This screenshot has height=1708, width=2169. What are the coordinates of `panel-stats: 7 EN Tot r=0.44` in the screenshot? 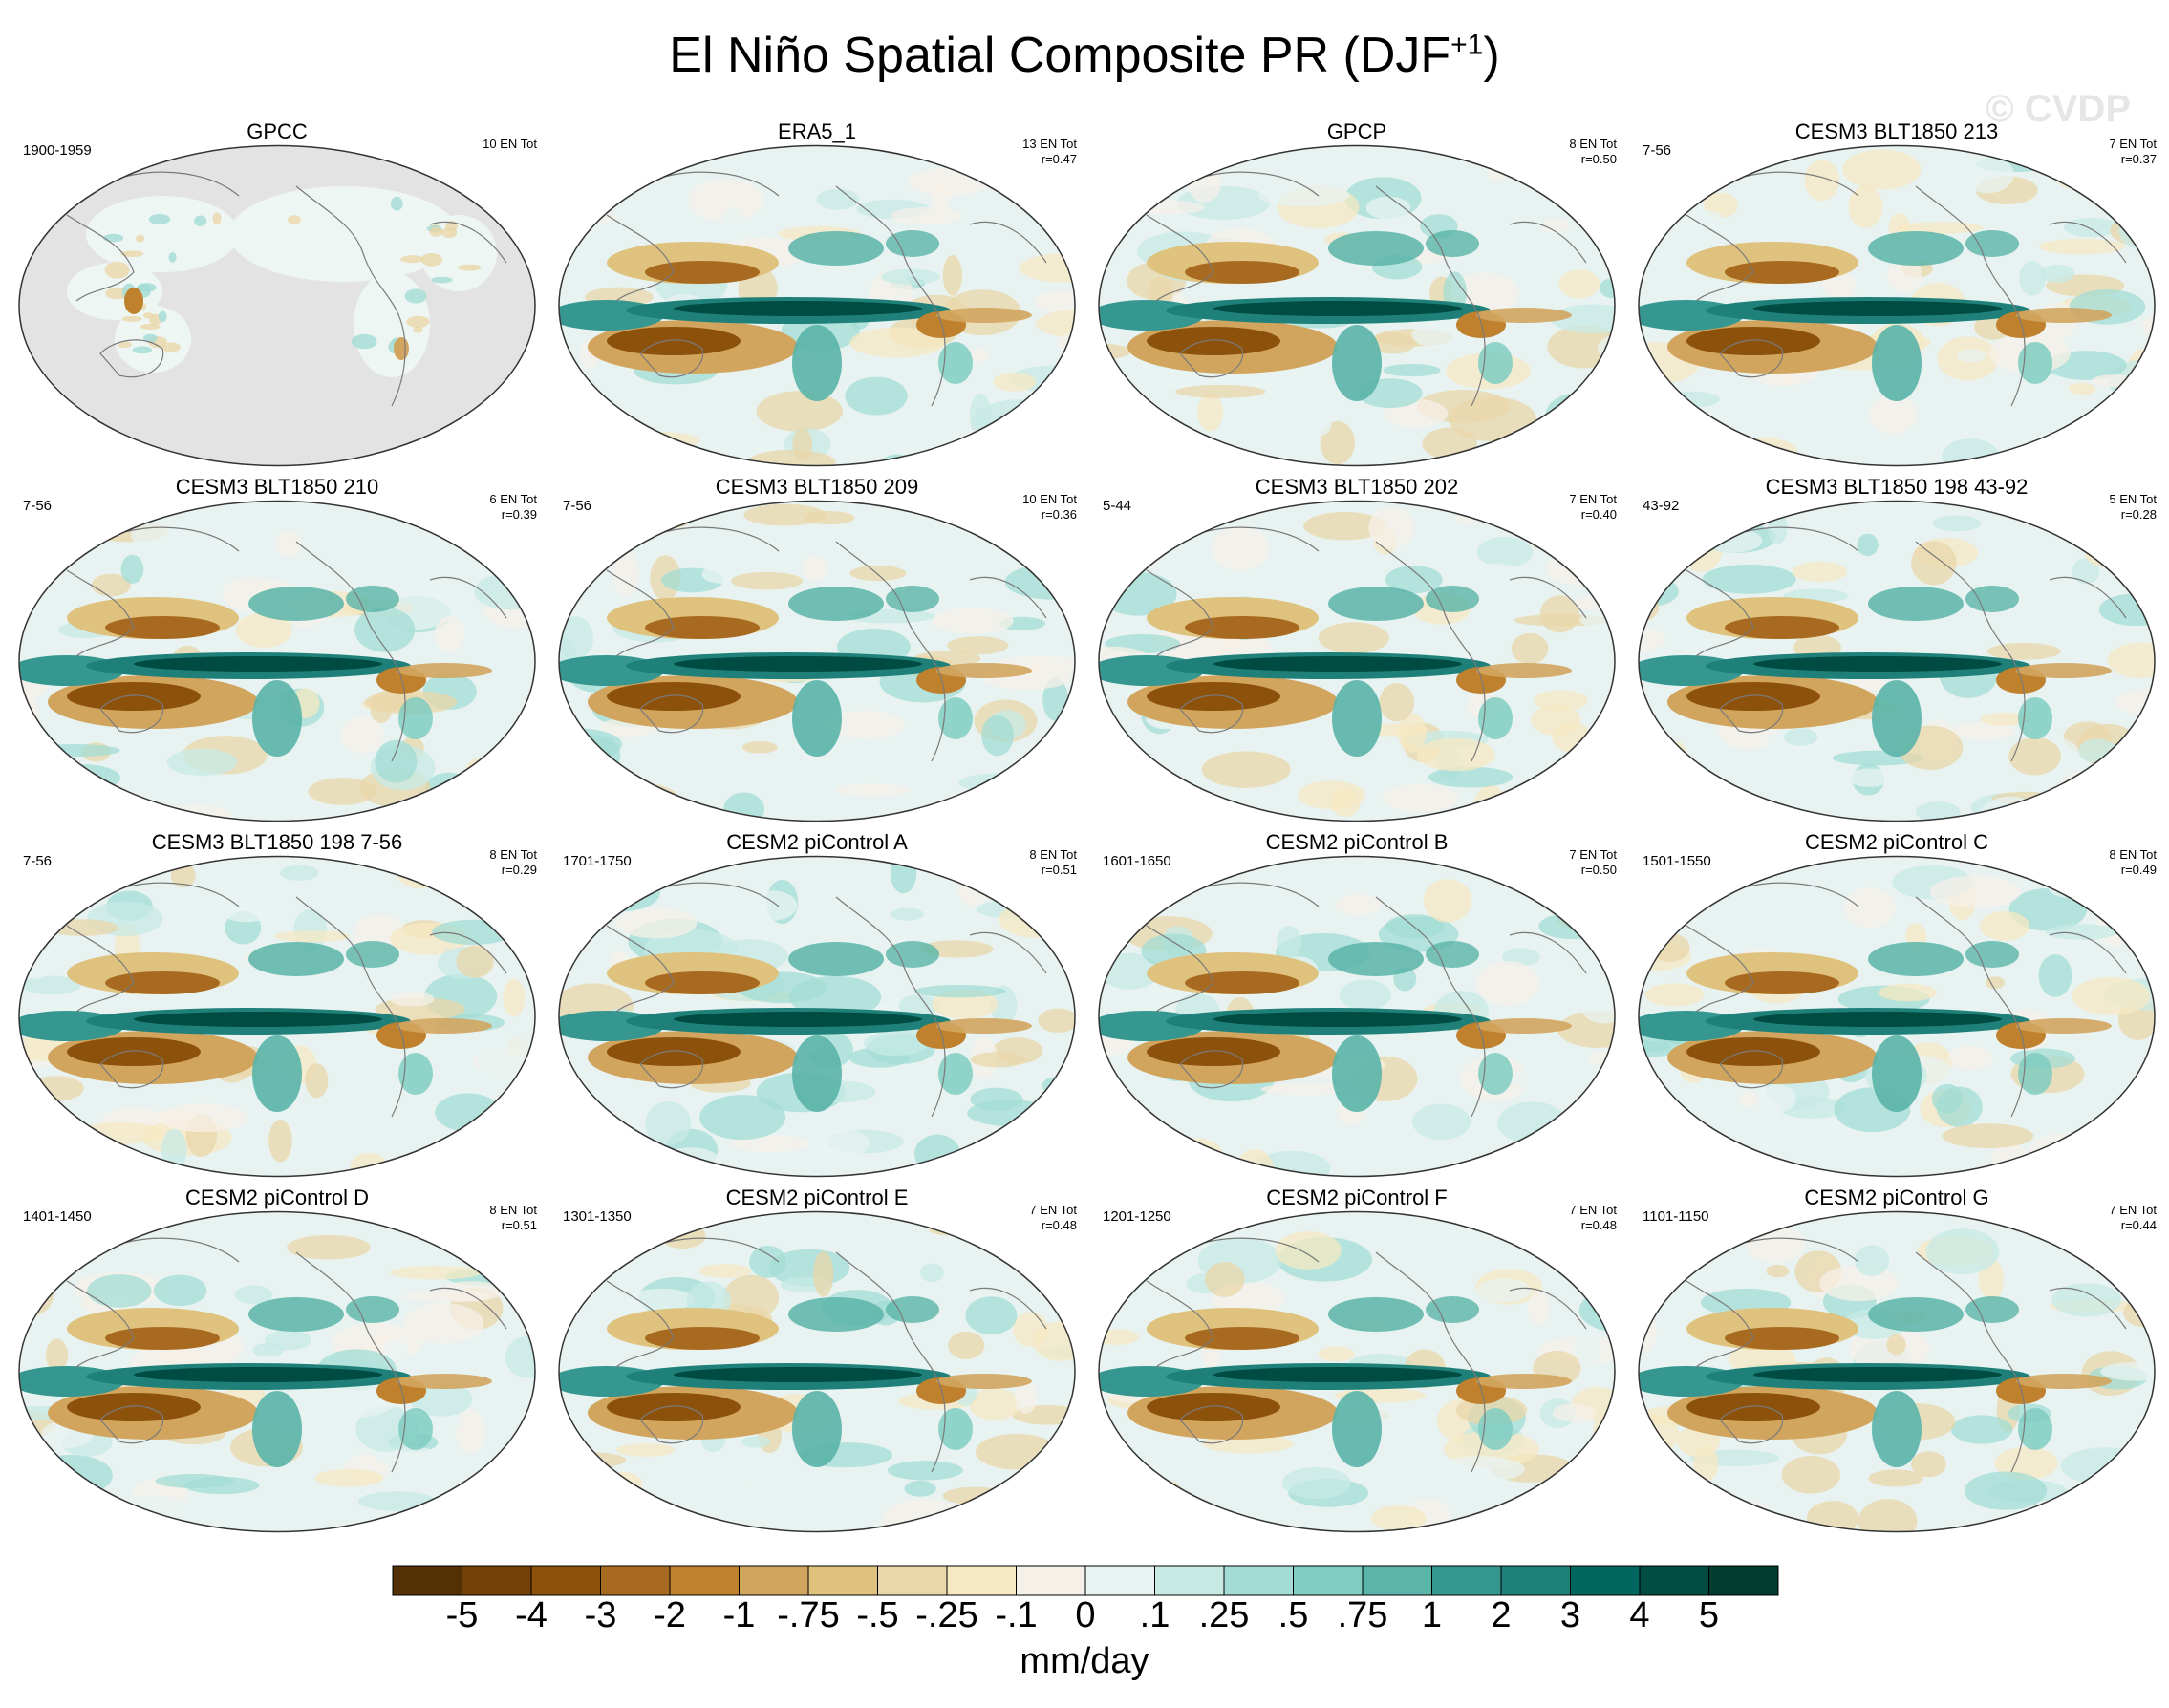 It's located at (2133, 1218).